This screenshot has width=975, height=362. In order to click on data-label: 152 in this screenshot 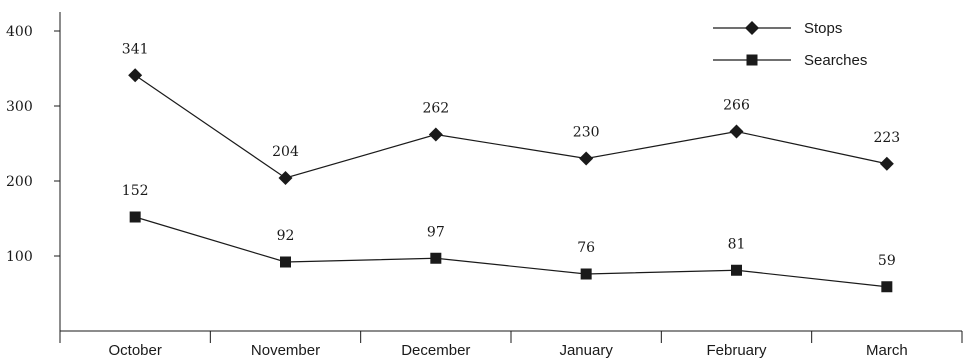, I will do `click(135, 191)`.